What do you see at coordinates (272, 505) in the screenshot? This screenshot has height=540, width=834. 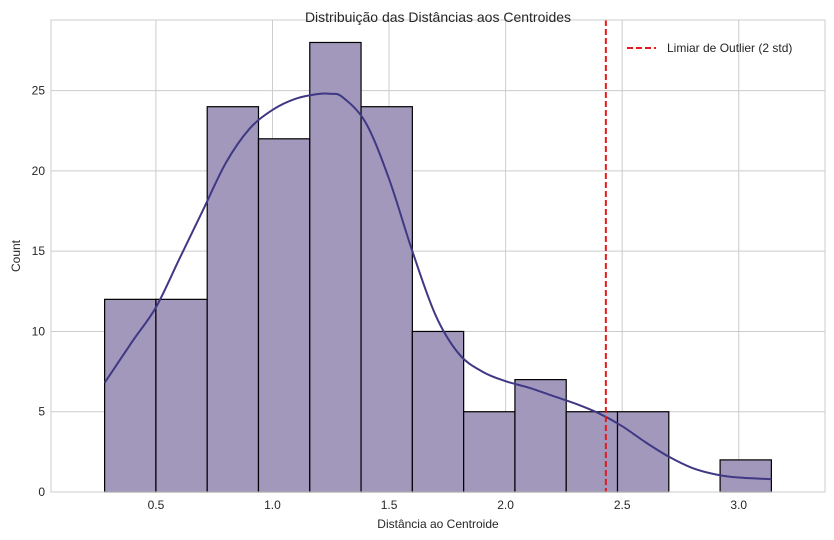 I see `x-tick-label: 1.0` at bounding box center [272, 505].